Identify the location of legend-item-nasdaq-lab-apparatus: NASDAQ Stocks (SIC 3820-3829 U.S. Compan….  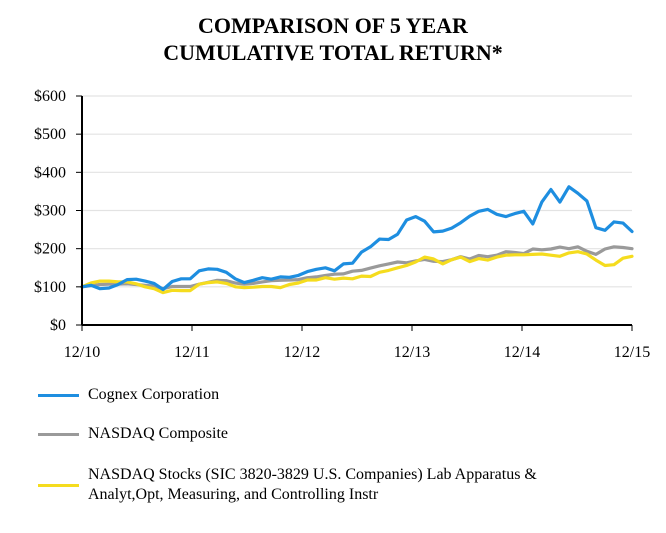
(313, 485).